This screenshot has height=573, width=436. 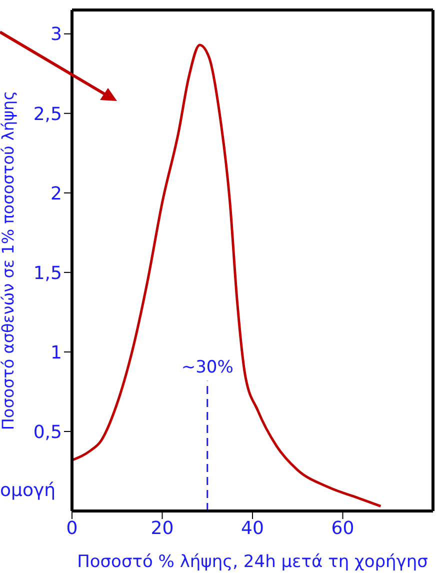 I want to click on y-tick-label: 3, so click(x=56, y=35).